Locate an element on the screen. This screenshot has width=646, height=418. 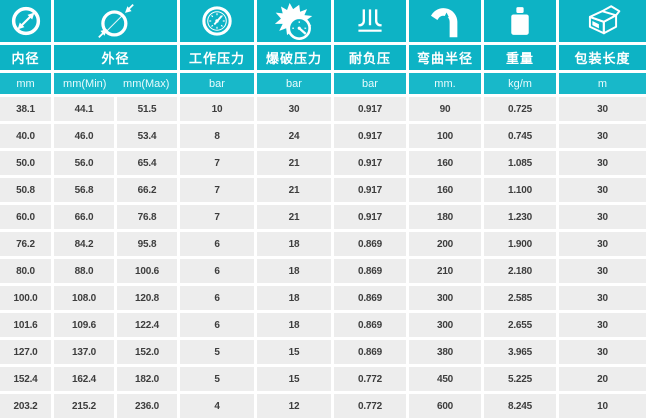
working-pressure-header-cell is located at coordinates (217, 21).